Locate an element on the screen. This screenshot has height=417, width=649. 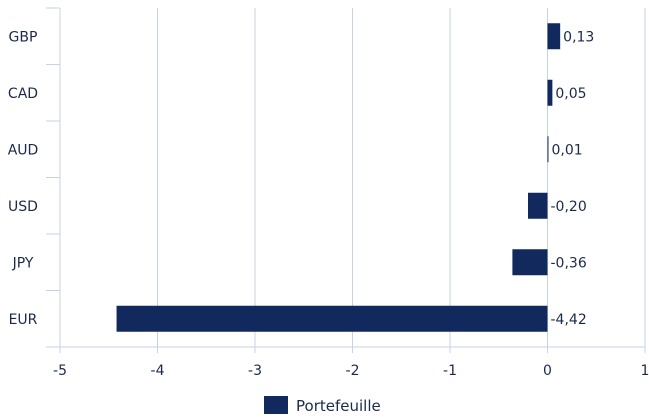
data-labels: 0,13 0,05 0,01 -0,20 -0,36 -4,42 is located at coordinates (573, 178).